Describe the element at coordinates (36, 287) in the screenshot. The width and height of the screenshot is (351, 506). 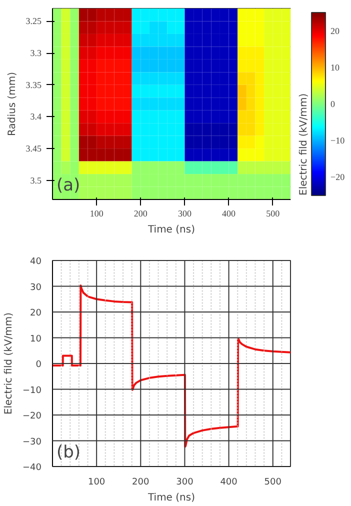
I see `y-tick-label: 30` at that location.